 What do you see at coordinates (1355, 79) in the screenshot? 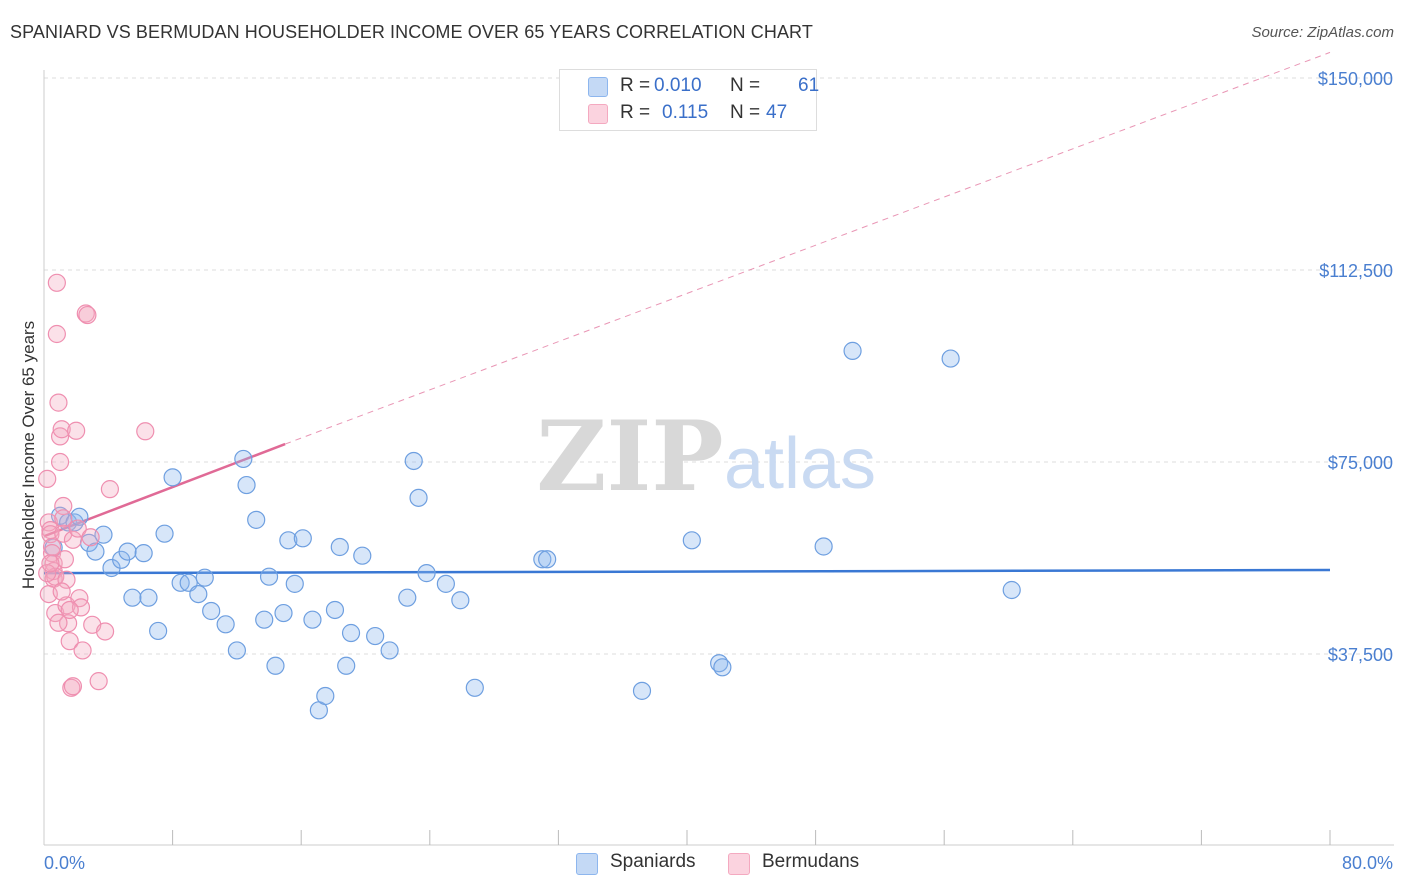
I see `y-tick-label: $150,000` at bounding box center [1355, 79].